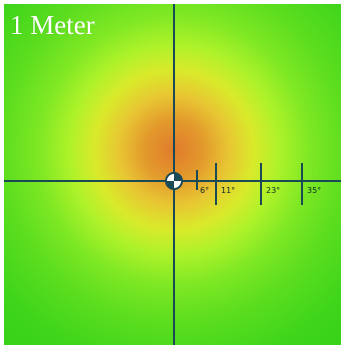  Describe the element at coordinates (52, 25) in the screenshot. I see `distance-title: 1 Meter` at that location.